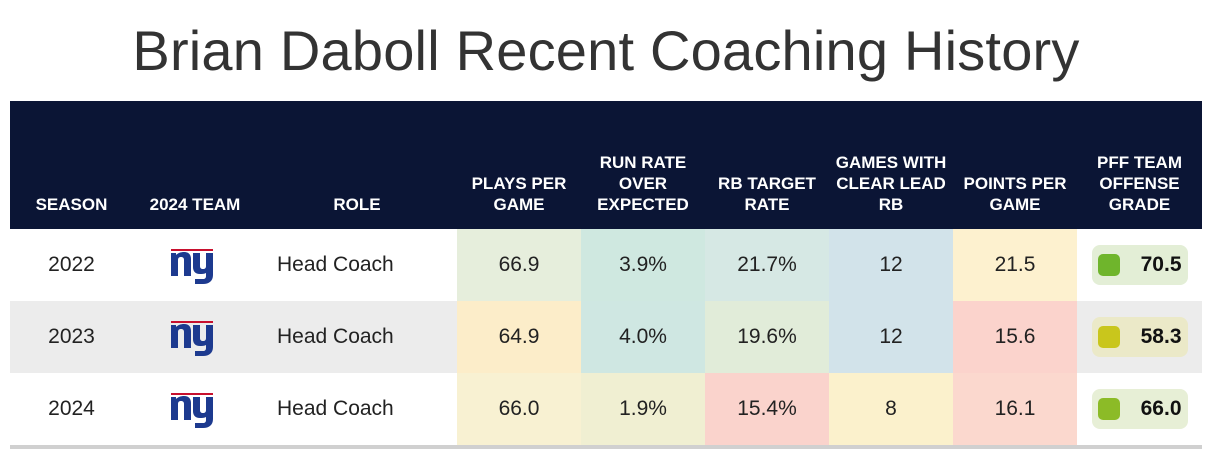  I want to click on grade-badge: 66.0, so click(1139, 409).